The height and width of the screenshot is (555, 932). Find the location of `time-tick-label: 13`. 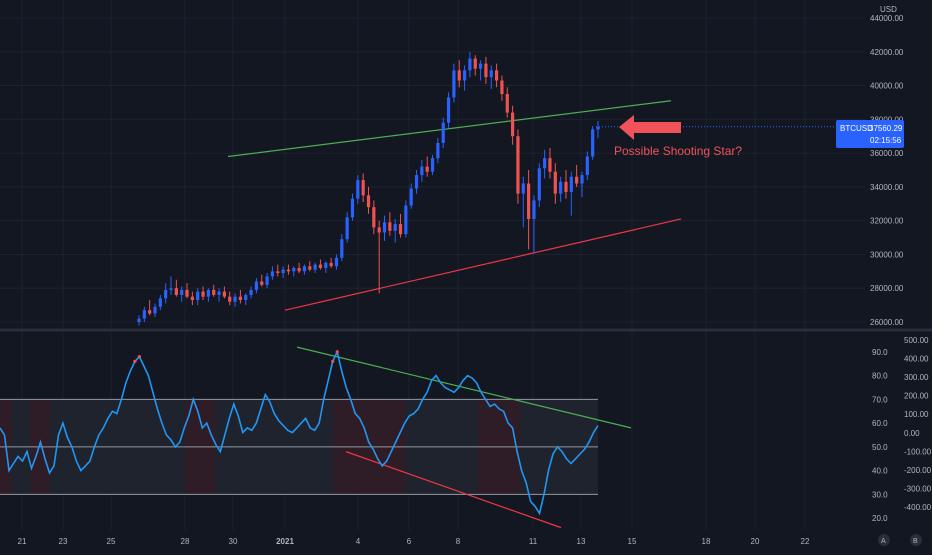

time-tick-label: 13 is located at coordinates (581, 541).